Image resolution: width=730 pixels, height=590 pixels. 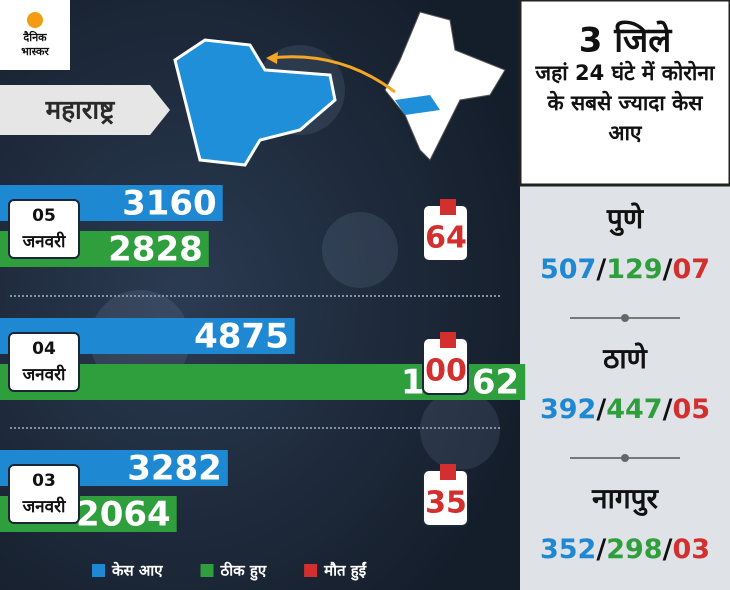 I want to click on arrow, so click(x=332, y=74).